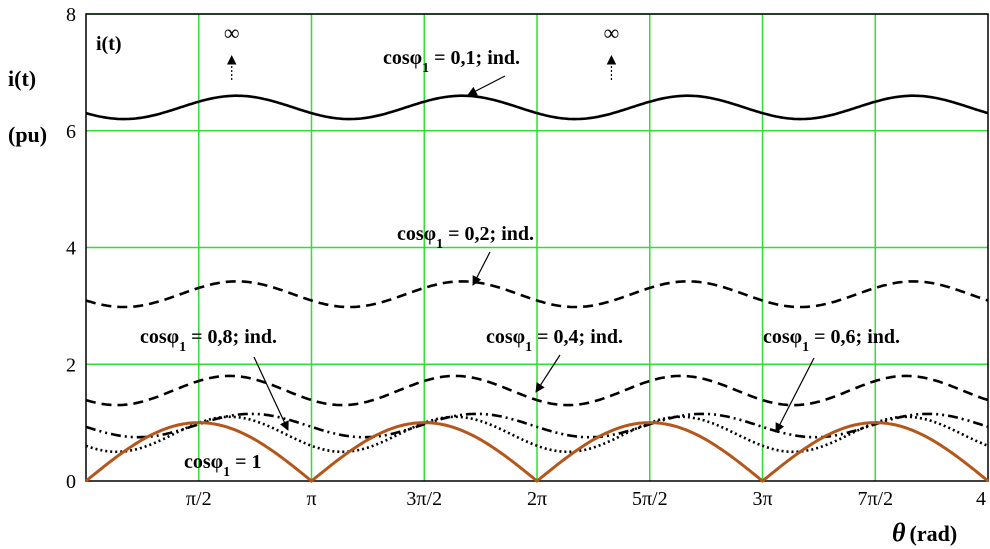 The height and width of the screenshot is (549, 990). Describe the element at coordinates (554, 340) in the screenshot. I see `annotation-label-pf04: cosφ1 = 0,4; ind.` at that location.